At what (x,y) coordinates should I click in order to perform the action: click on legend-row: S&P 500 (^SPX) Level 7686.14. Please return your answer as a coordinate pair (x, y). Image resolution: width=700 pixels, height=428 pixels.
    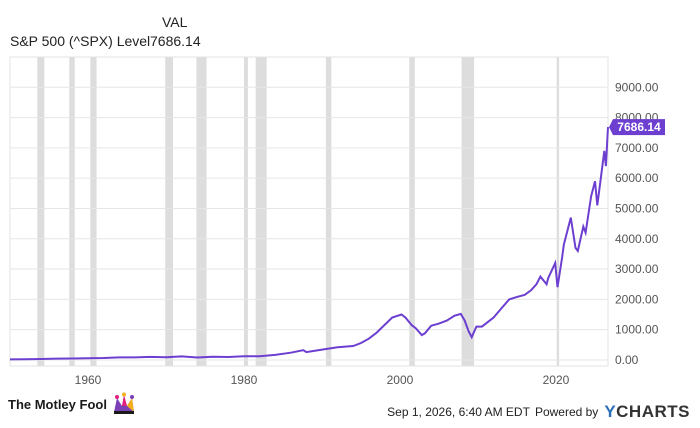
    Looking at the image, I should click on (105, 41).